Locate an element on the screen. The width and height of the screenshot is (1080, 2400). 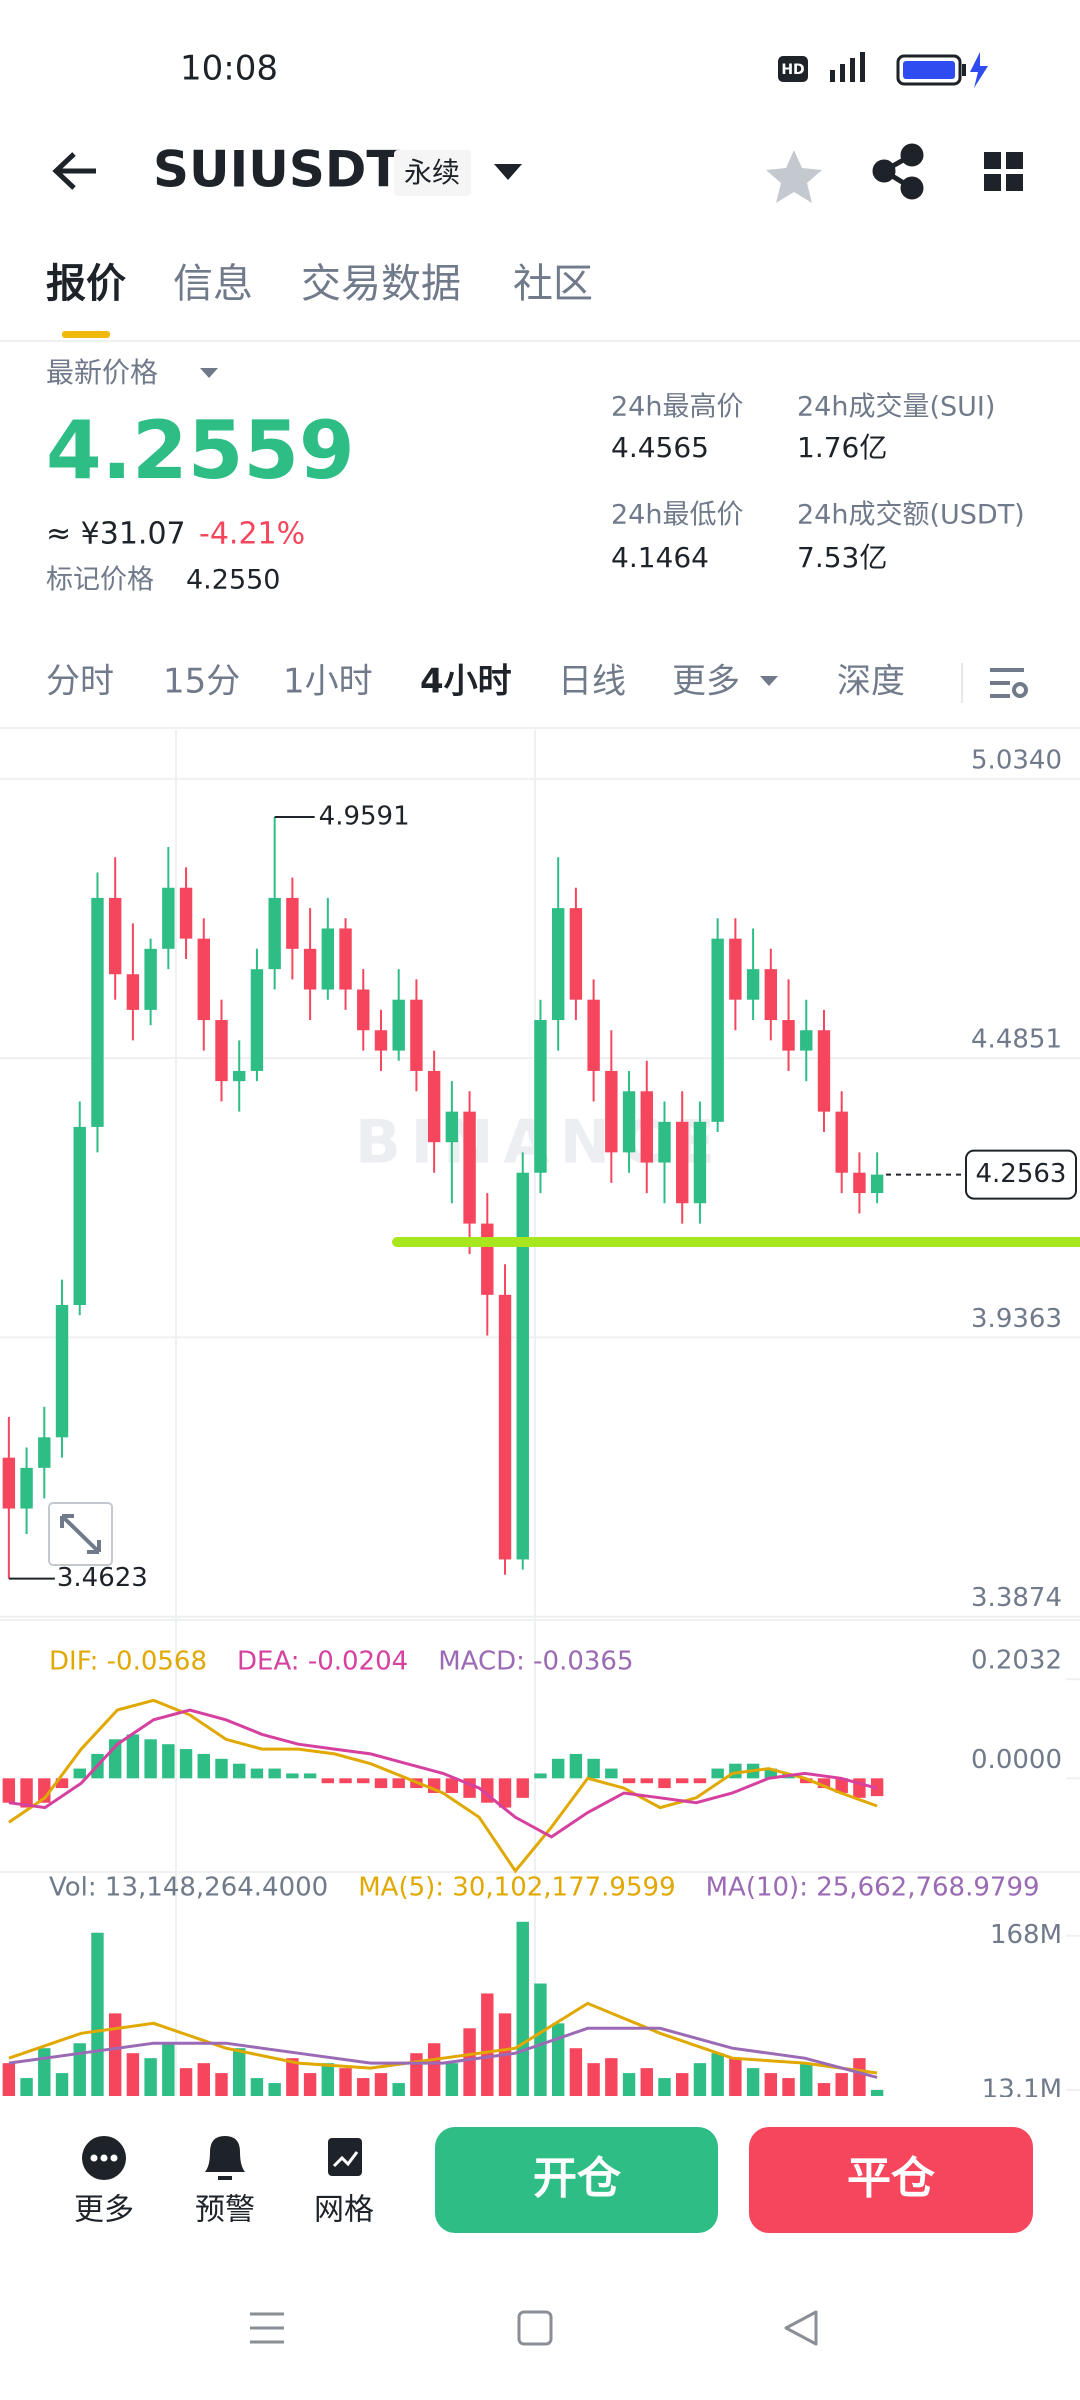
share is located at coordinates (898, 171).